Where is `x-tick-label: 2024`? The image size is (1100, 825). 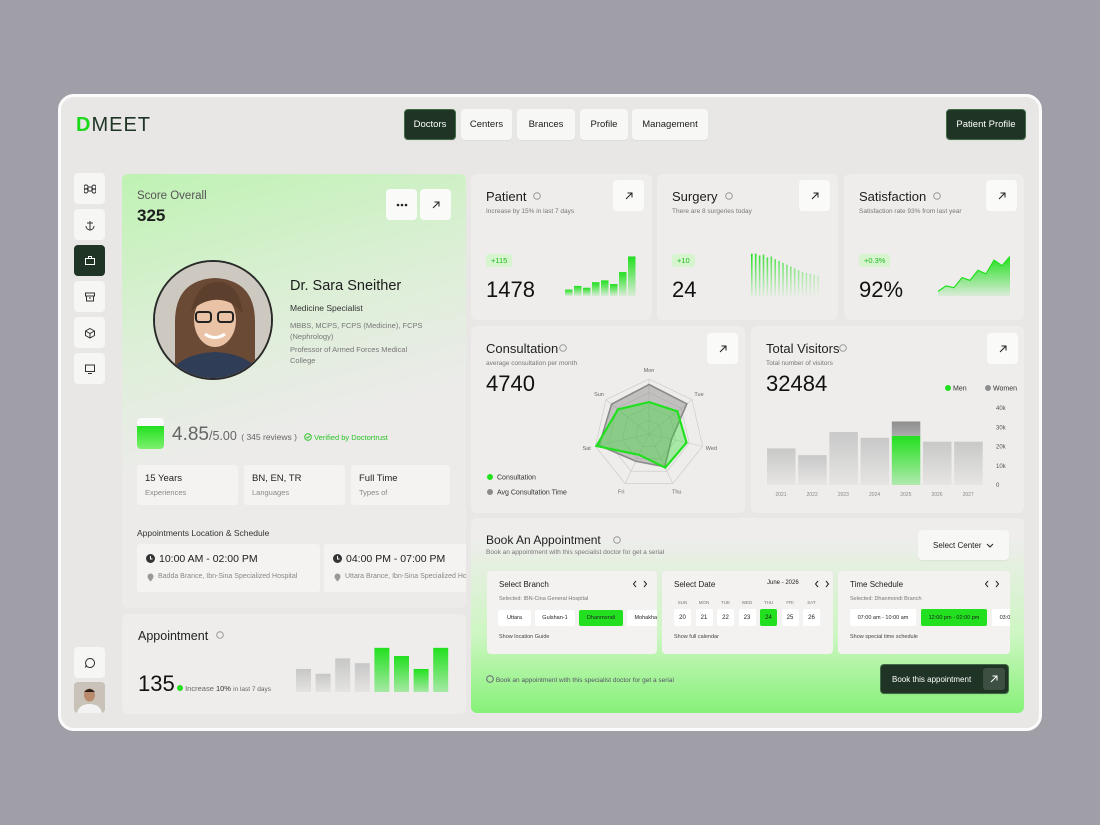
x-tick-label: 2024 is located at coordinates (874, 495).